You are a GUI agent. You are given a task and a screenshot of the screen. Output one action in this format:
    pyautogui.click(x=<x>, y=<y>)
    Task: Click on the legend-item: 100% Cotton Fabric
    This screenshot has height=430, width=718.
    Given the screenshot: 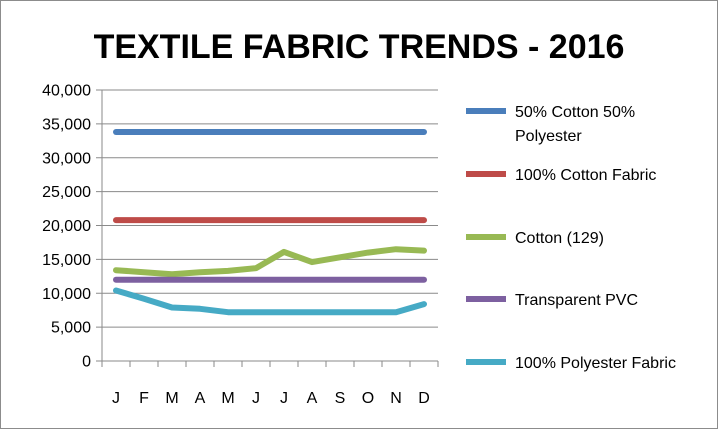 What is the action you would take?
    pyautogui.click(x=561, y=175)
    